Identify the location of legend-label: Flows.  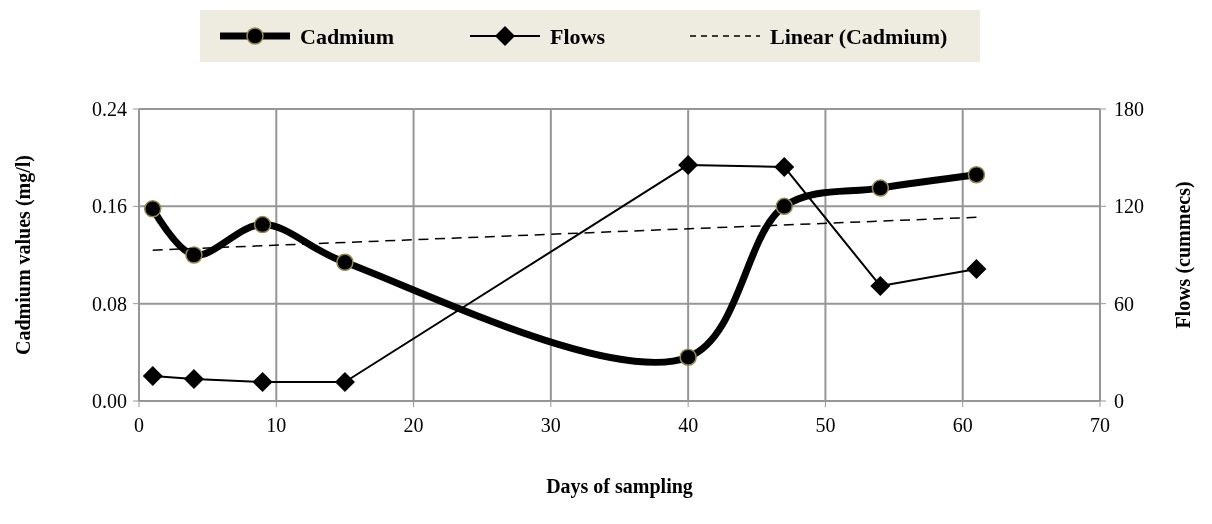
(578, 36).